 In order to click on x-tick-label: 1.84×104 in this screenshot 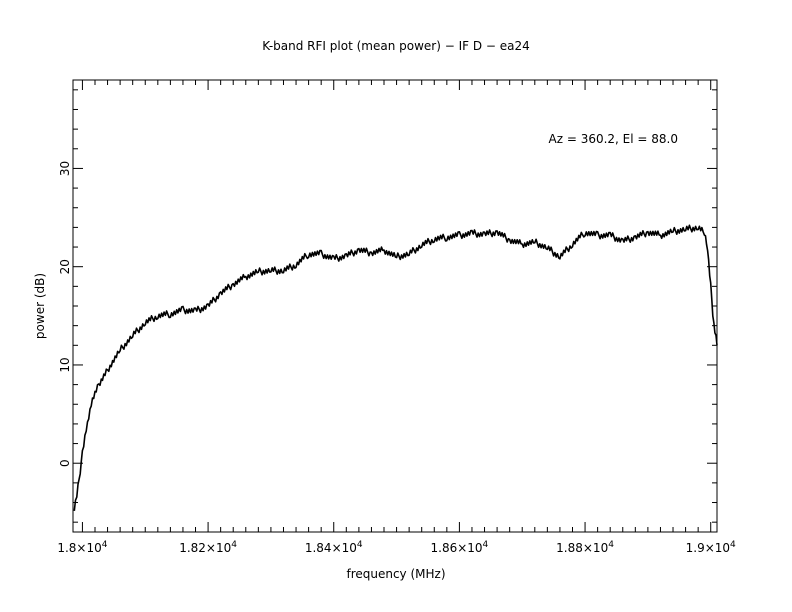, I will do `click(334, 547)`.